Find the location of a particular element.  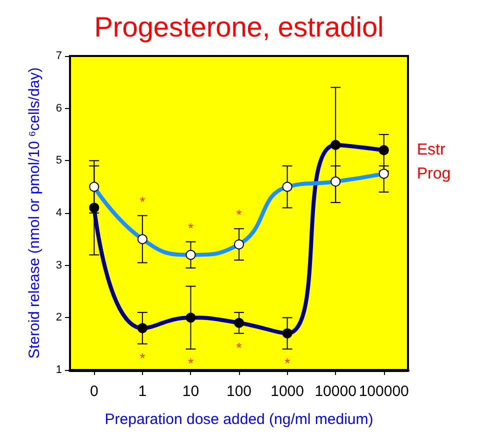

x-tick-label: 1000 is located at coordinates (287, 391).